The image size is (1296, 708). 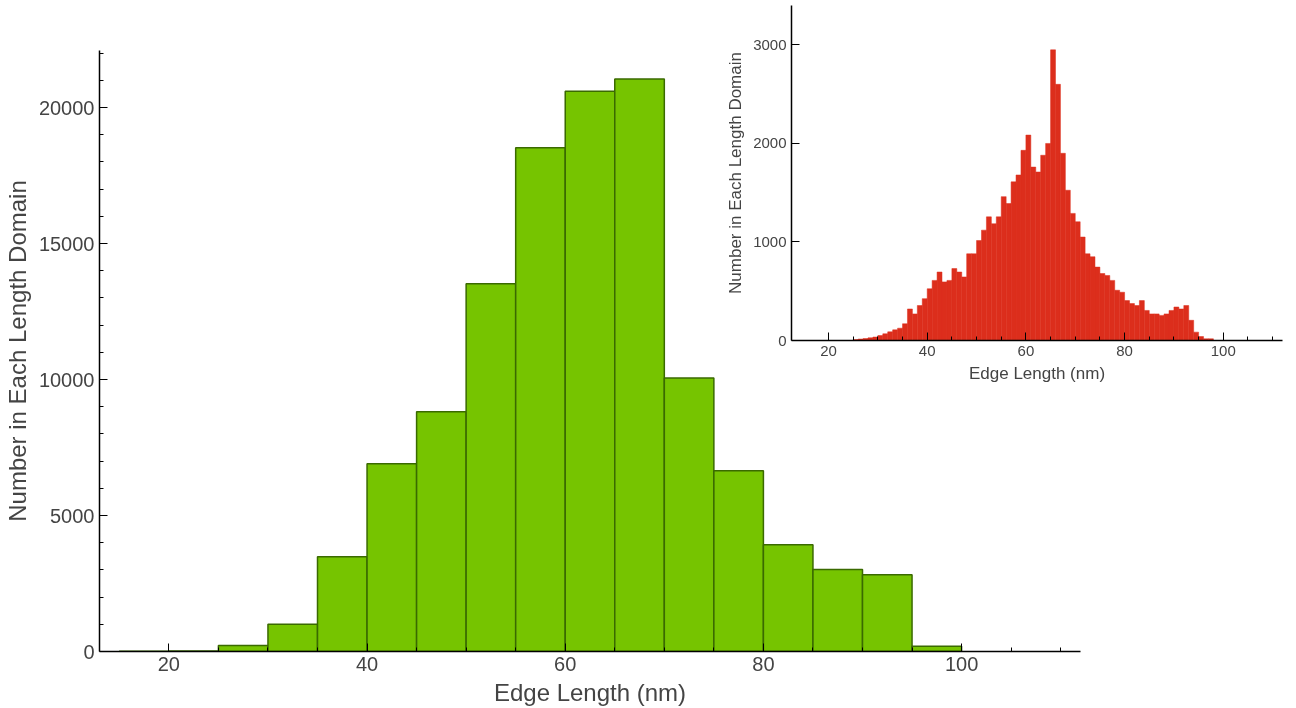 What do you see at coordinates (72, 515) in the screenshot?
I see `y-tick-label: 5000` at bounding box center [72, 515].